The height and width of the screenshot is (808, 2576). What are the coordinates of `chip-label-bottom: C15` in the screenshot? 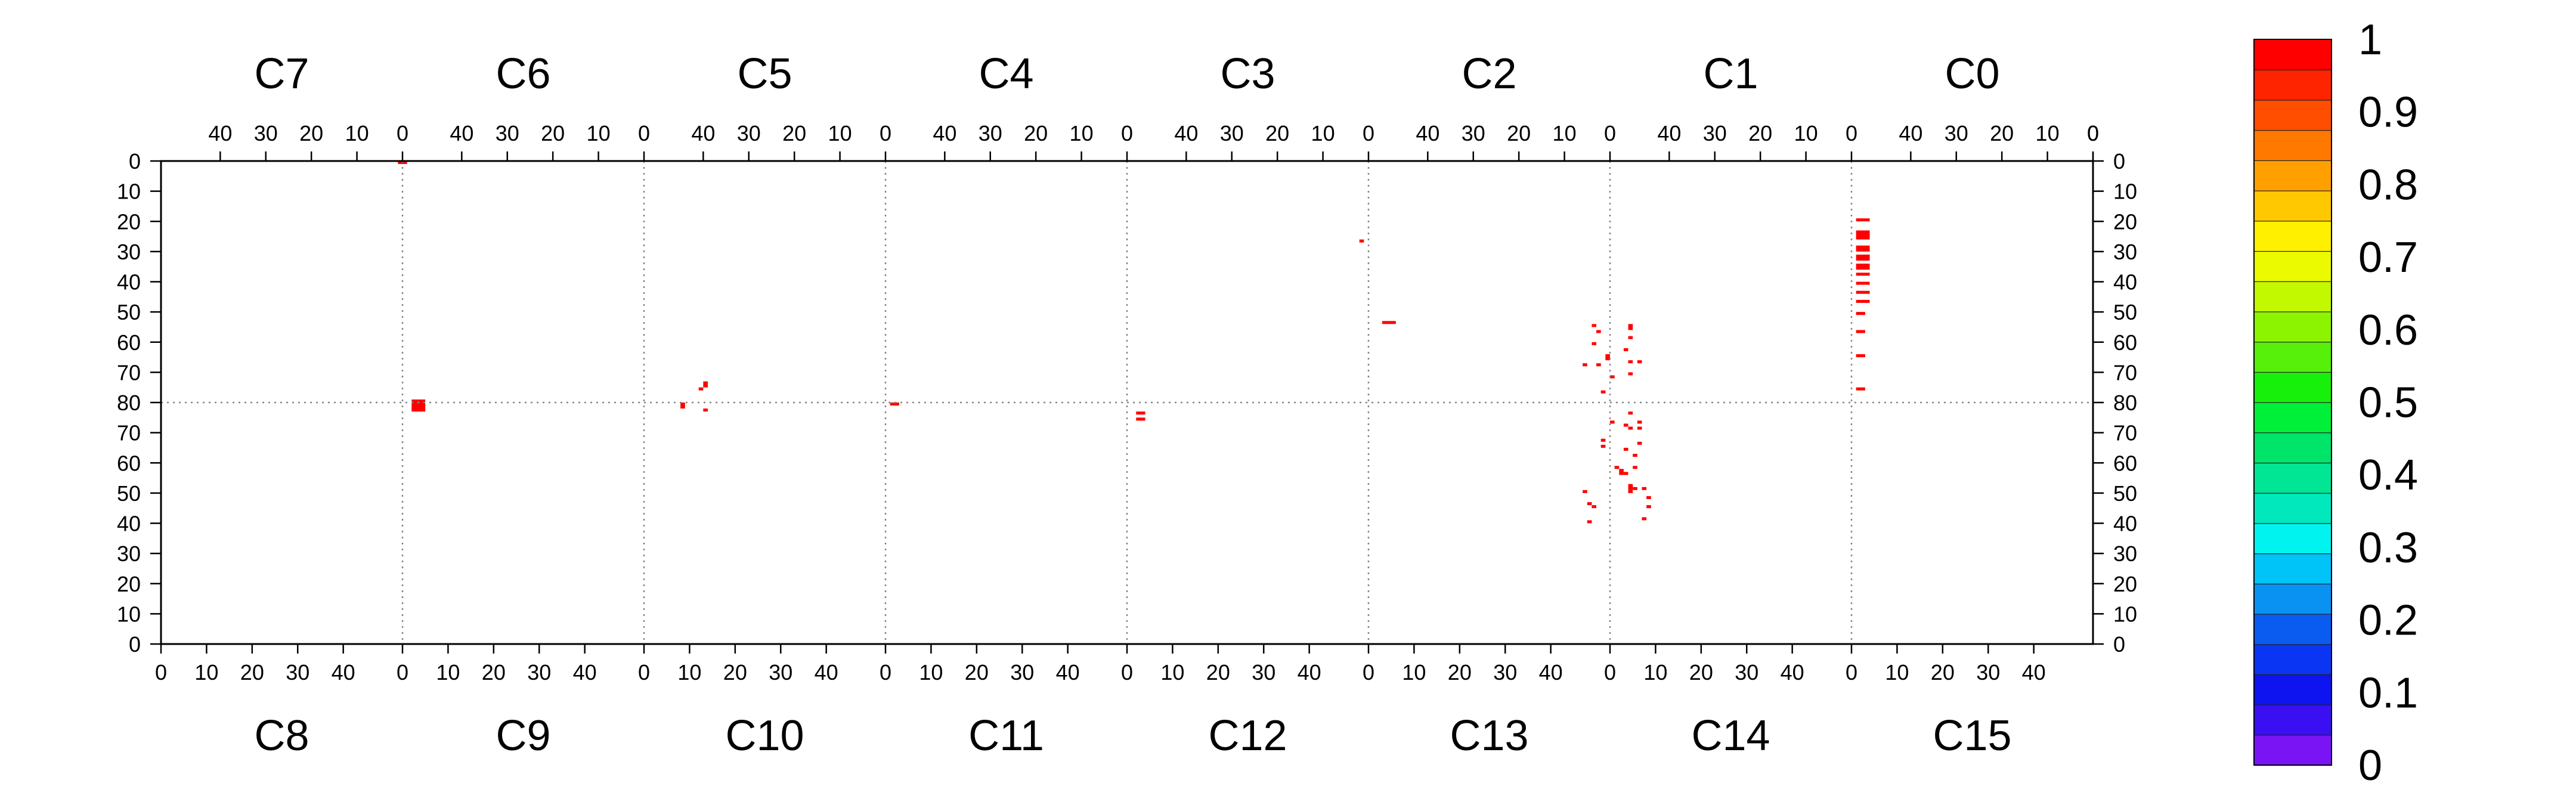 It's located at (1972, 736).